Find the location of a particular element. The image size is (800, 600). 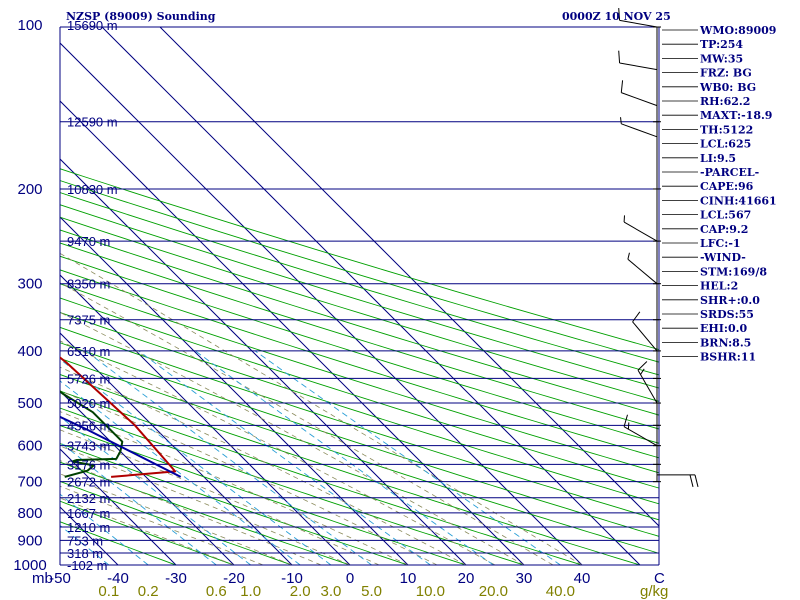

altitude-label: 4356 m is located at coordinates (88, 425).